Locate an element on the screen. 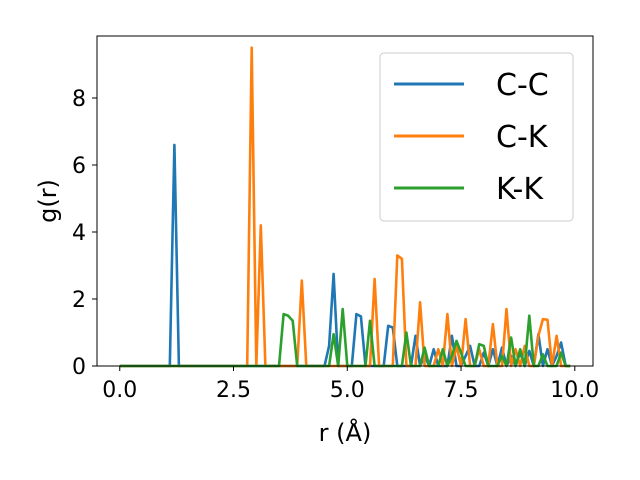 Image resolution: width=640 pixels, height=480 pixels. y-tick-label: 4 is located at coordinates (79, 233).